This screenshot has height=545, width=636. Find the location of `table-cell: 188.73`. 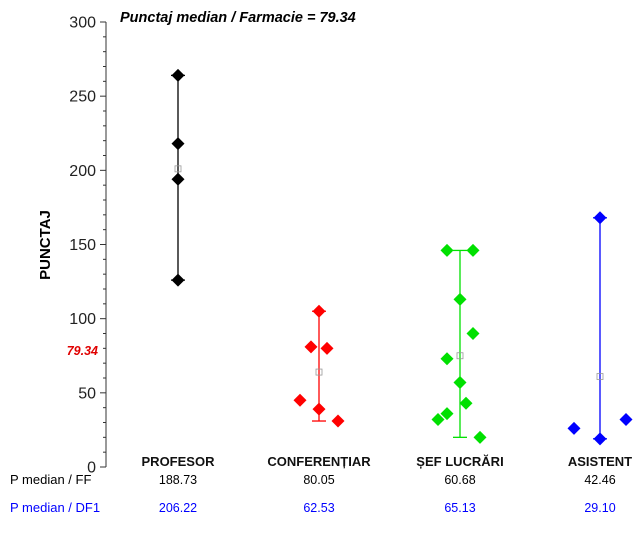

table-cell: 188.73 is located at coordinates (178, 480).